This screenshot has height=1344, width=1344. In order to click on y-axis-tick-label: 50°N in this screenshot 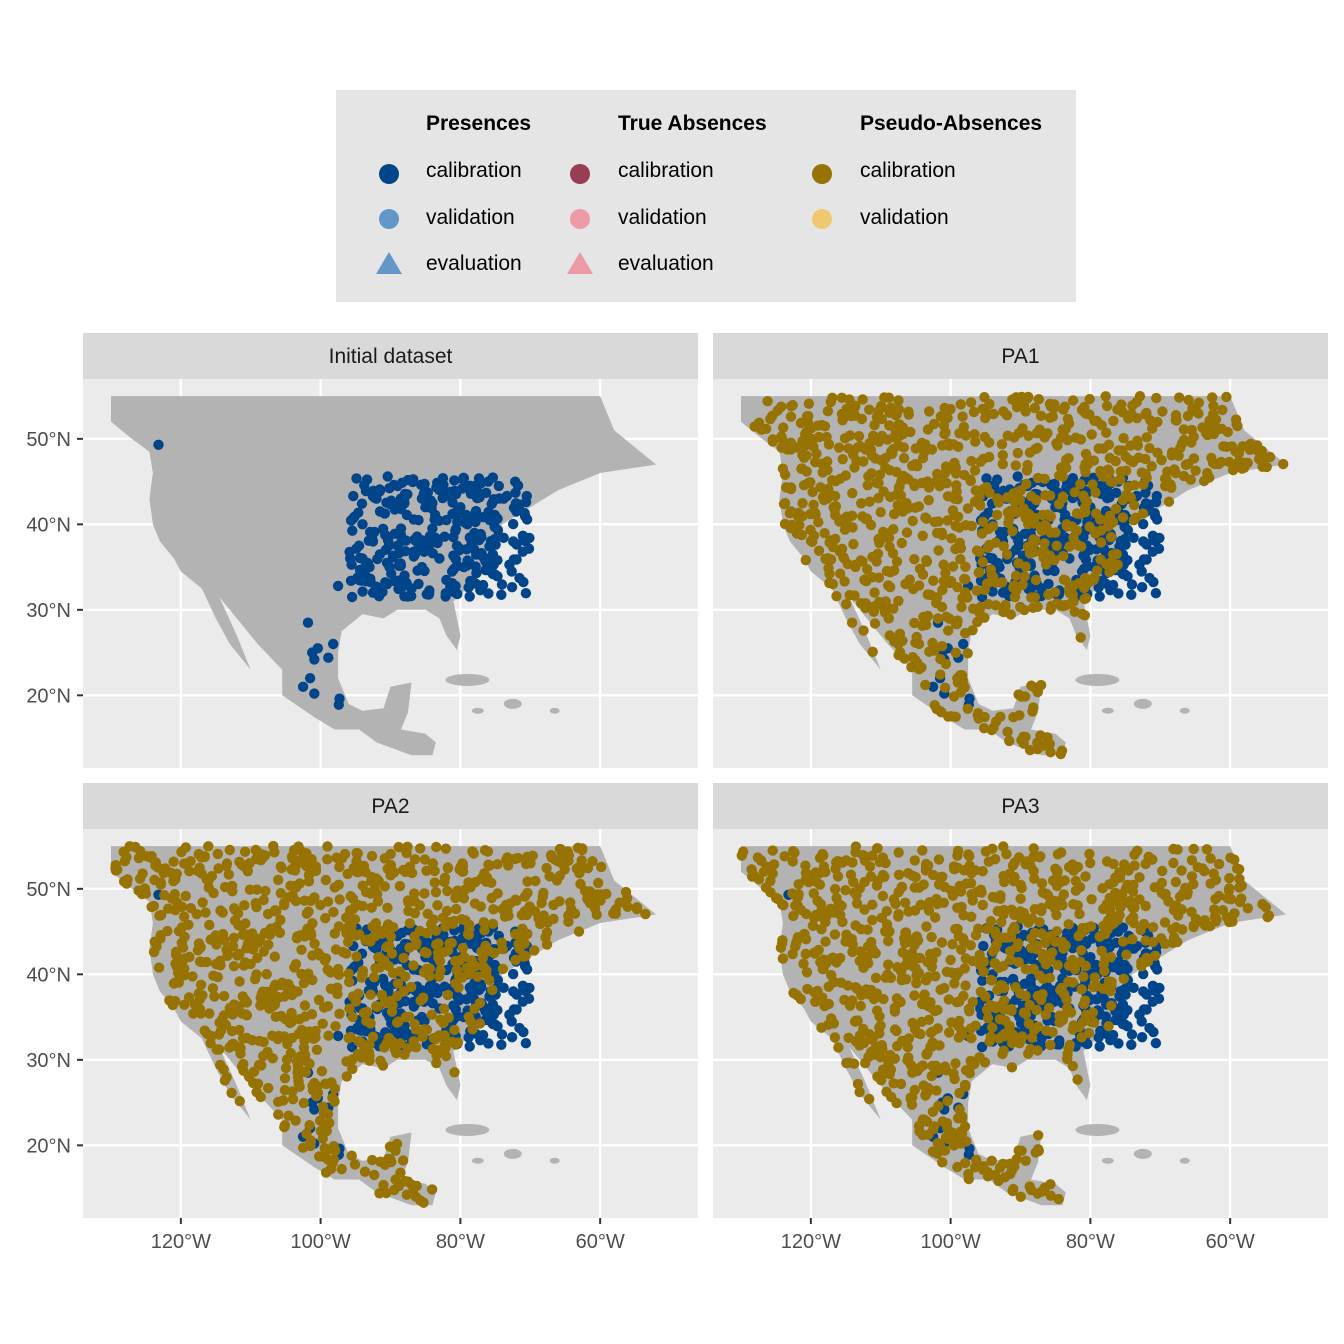, I will do `click(48, 890)`.